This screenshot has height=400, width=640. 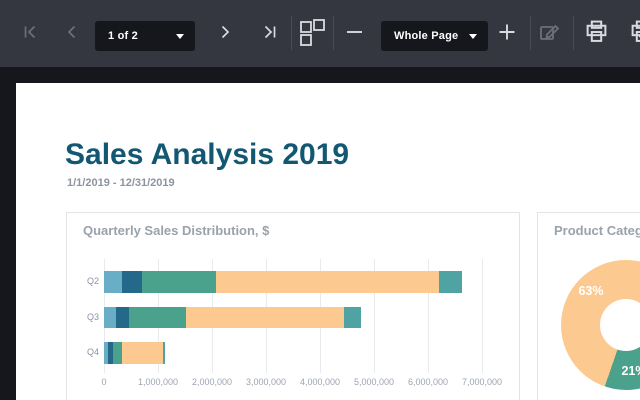 I want to click on zoom-out-button, so click(x=354, y=33).